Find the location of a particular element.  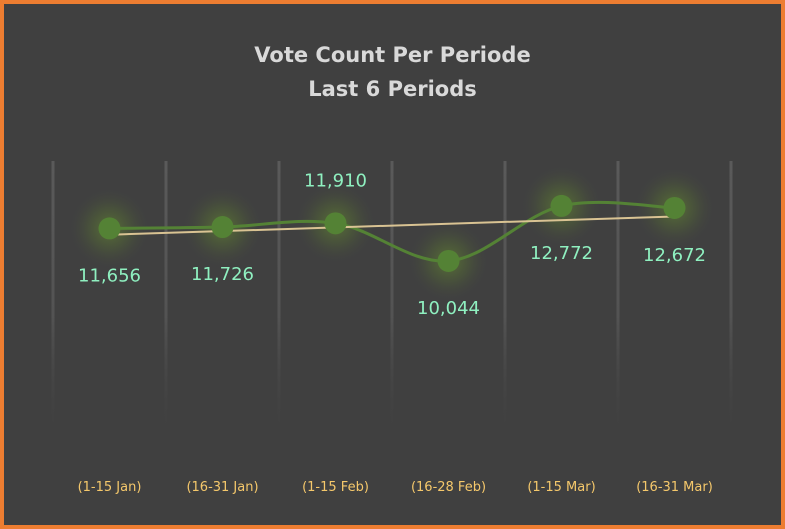

x-axis-label: (1-15 Jan) is located at coordinates (110, 487).